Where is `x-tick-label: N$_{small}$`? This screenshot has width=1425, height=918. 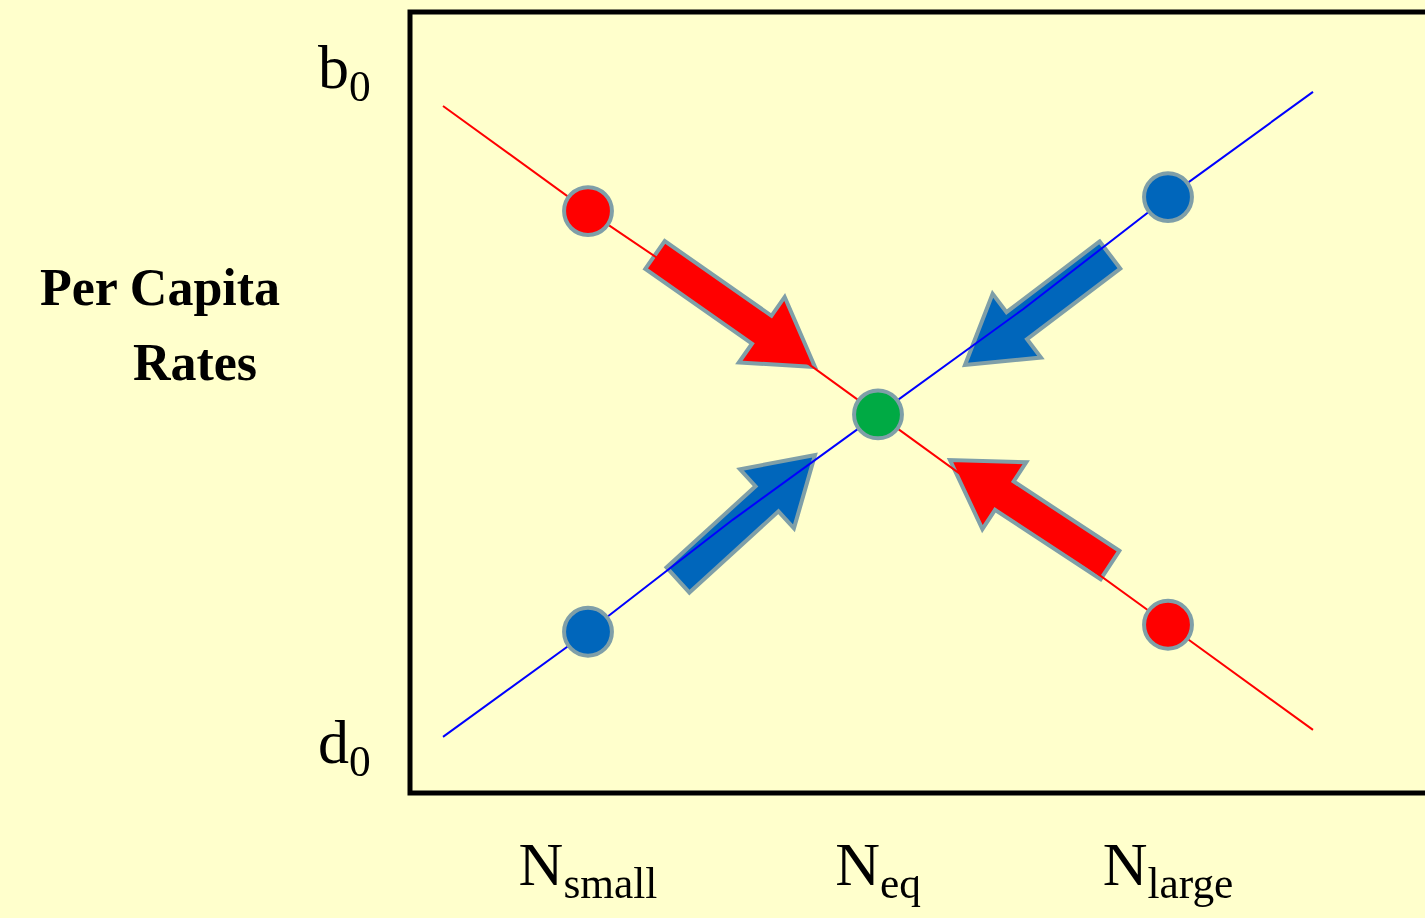
x-tick-label: N$_{small}$ is located at coordinates (588, 868).